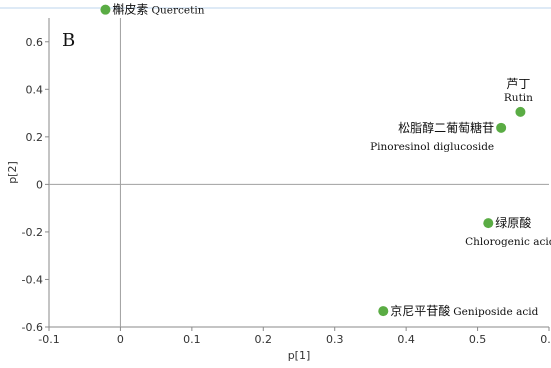 Image resolution: width=551 pixels, height=368 pixels. Describe the element at coordinates (432, 147) in the screenshot. I see `point-label-en: Pinoresinol diglucoside` at that location.